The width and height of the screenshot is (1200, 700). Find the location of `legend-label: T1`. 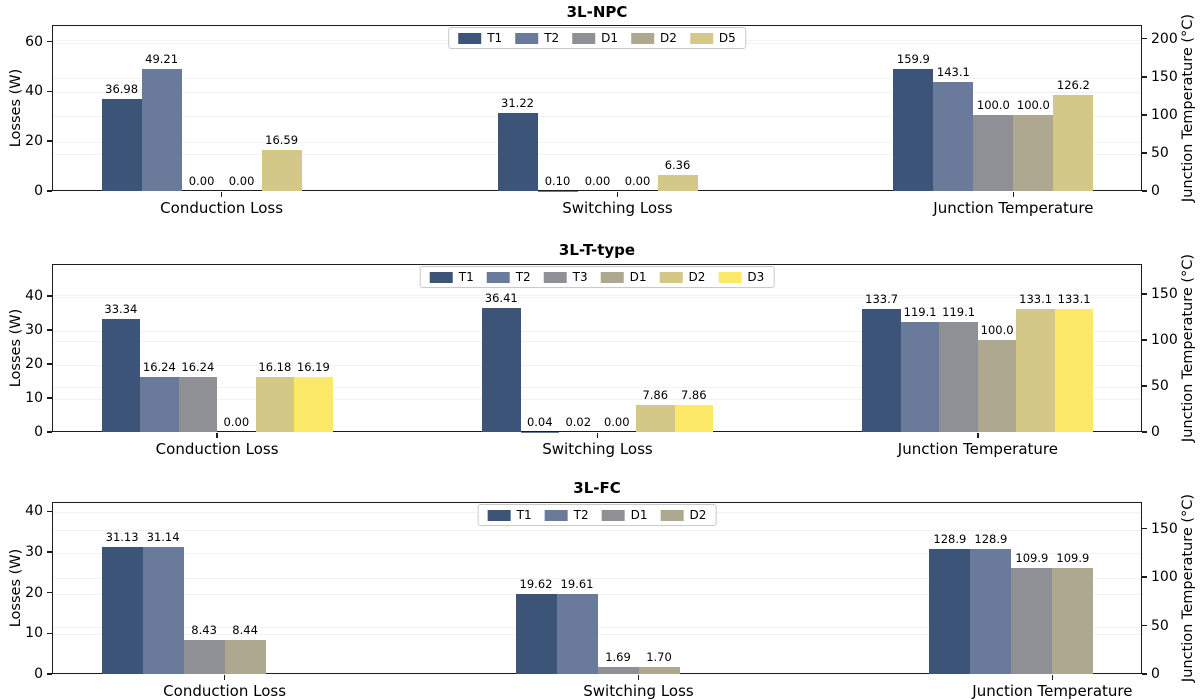

legend-label: T1 is located at coordinates (495, 38).